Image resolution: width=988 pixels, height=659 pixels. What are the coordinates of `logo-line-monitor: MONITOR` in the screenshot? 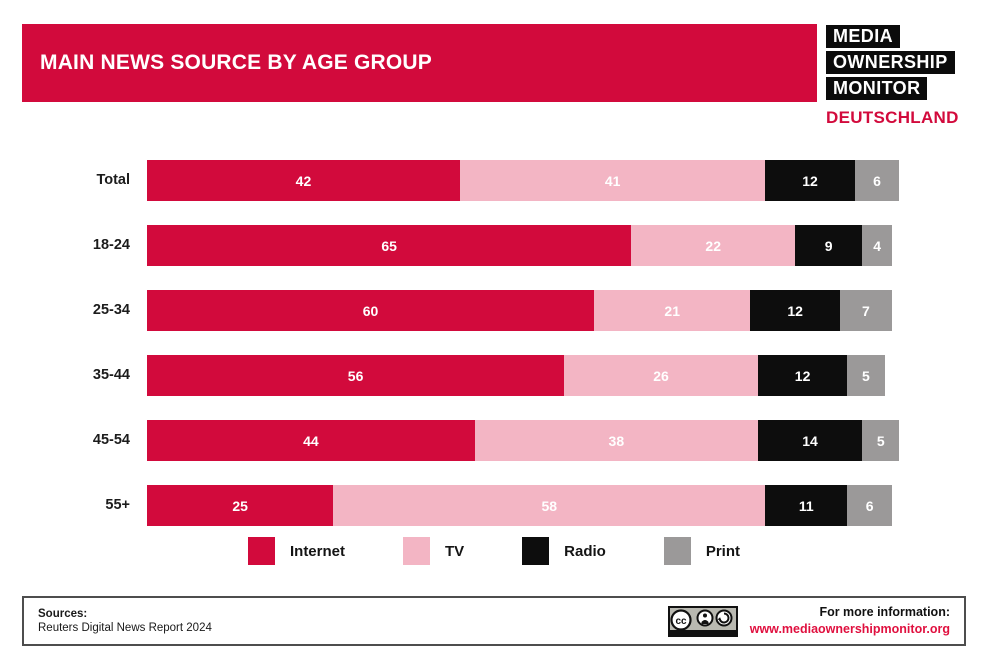 It's located at (877, 88).